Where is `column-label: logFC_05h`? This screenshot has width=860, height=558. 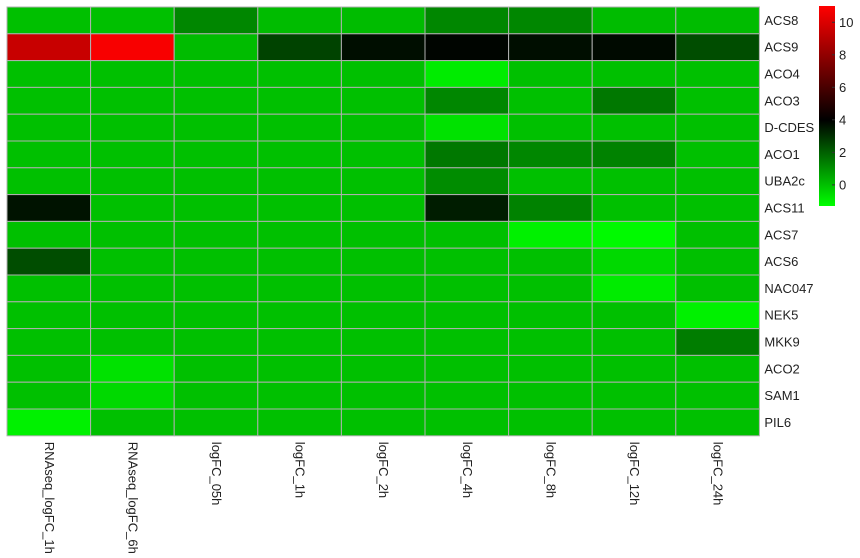
column-label: logFC_05h is located at coordinates (216, 474).